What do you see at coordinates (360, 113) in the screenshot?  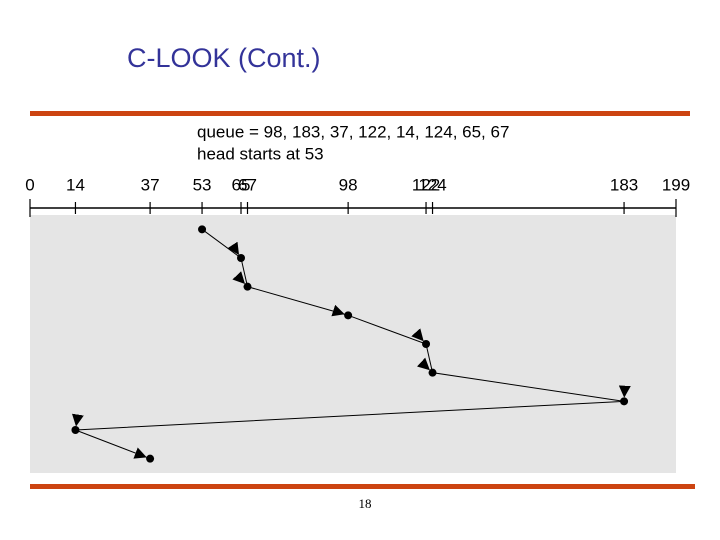 I see `top-rule` at bounding box center [360, 113].